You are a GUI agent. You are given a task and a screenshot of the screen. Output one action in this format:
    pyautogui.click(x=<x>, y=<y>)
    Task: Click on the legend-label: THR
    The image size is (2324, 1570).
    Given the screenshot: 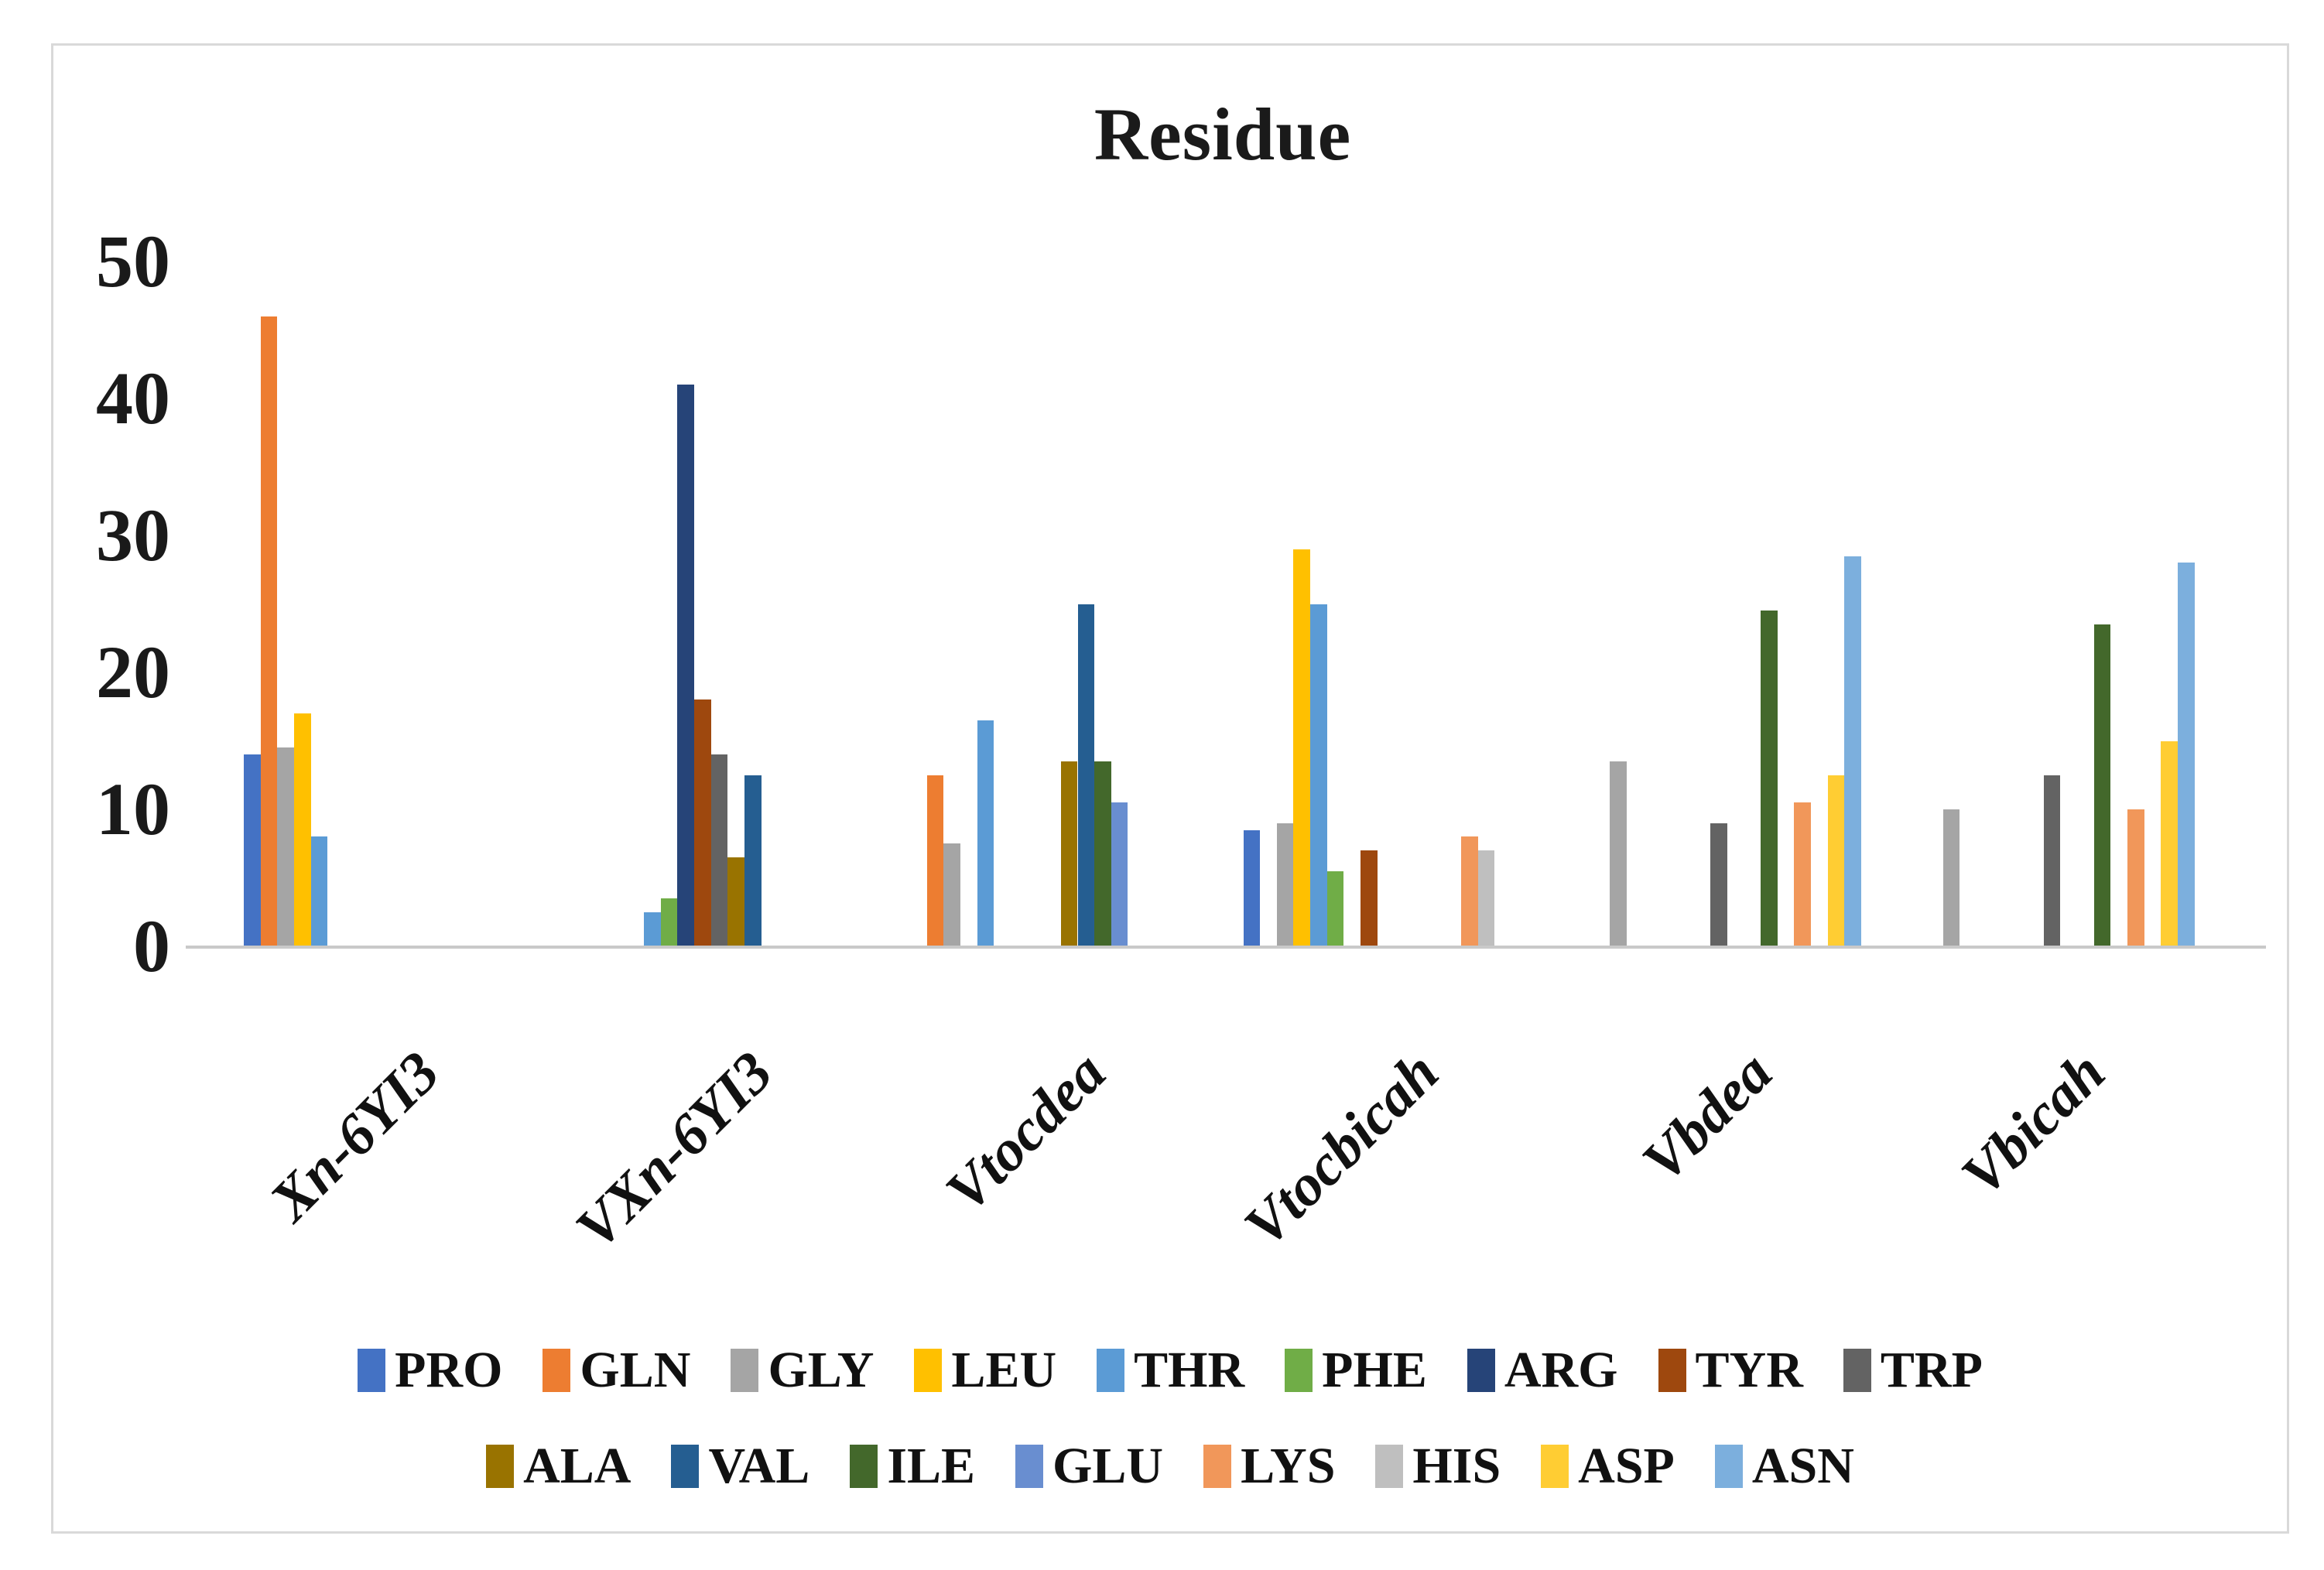 What is the action you would take?
    pyautogui.click(x=1190, y=1370)
    